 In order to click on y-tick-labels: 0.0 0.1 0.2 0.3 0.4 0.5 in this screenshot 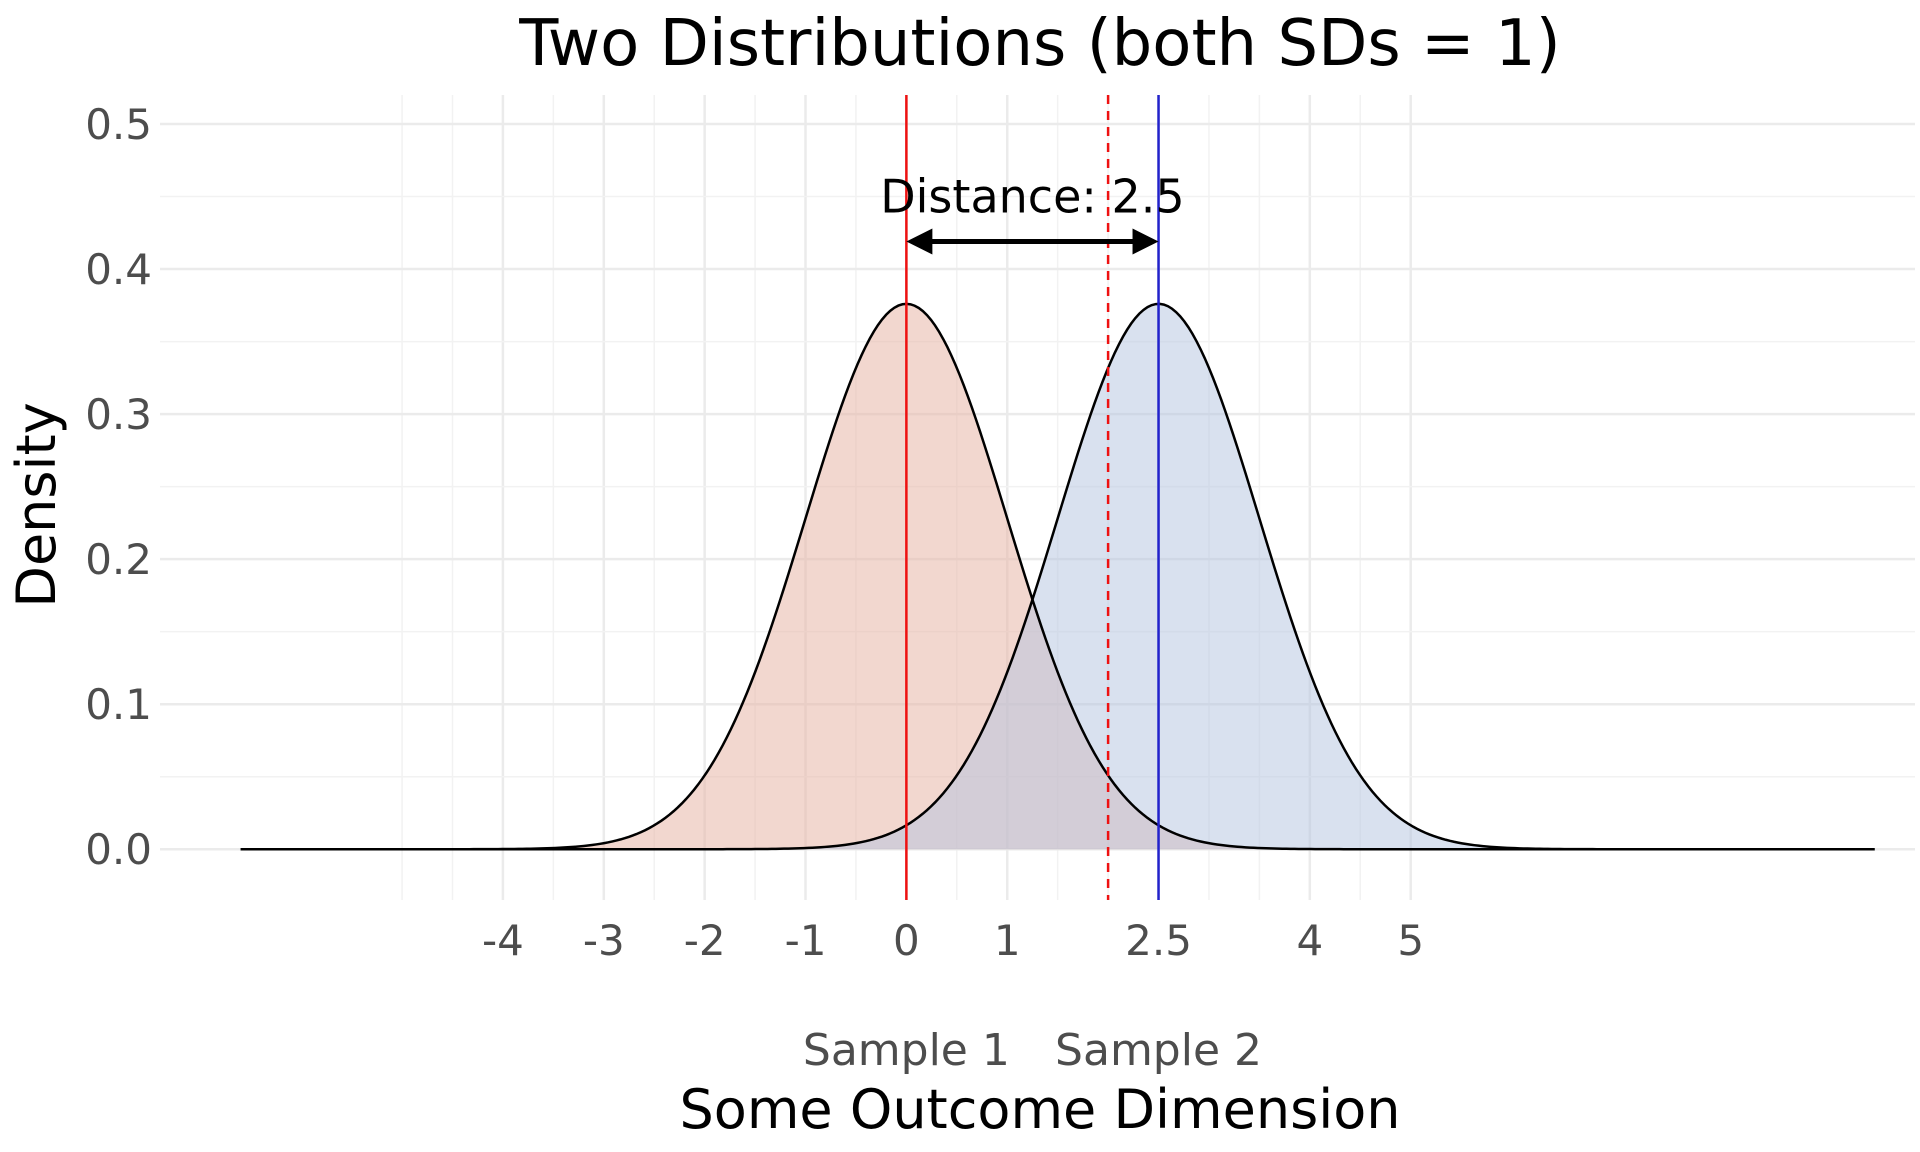, I will do `click(118, 487)`.